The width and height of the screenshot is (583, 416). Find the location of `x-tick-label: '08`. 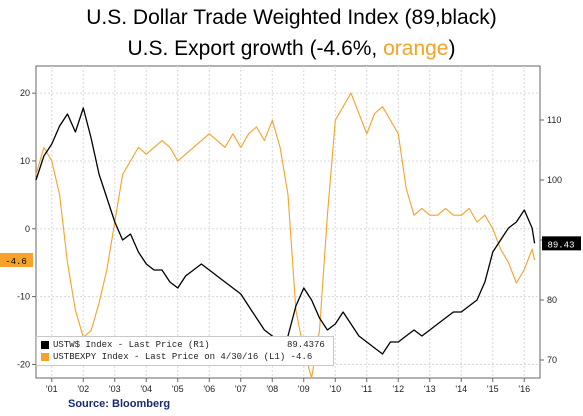

x-tick-label: '08 is located at coordinates (272, 389).